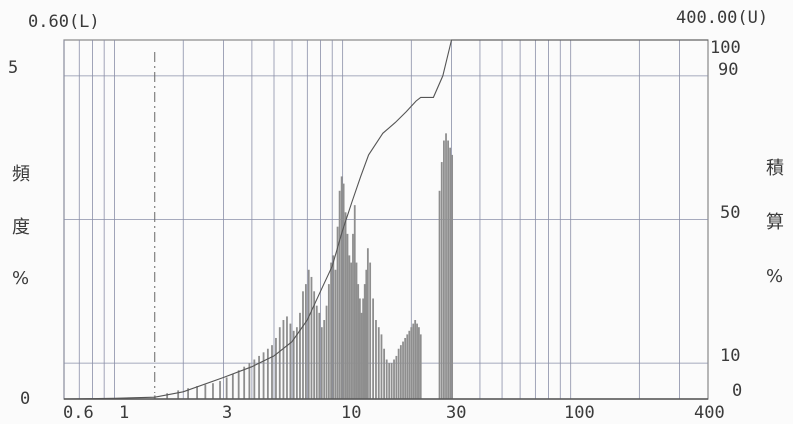 Image resolution: width=793 pixels, height=424 pixels. I want to click on y-right-label-char-3: %, so click(775, 276).